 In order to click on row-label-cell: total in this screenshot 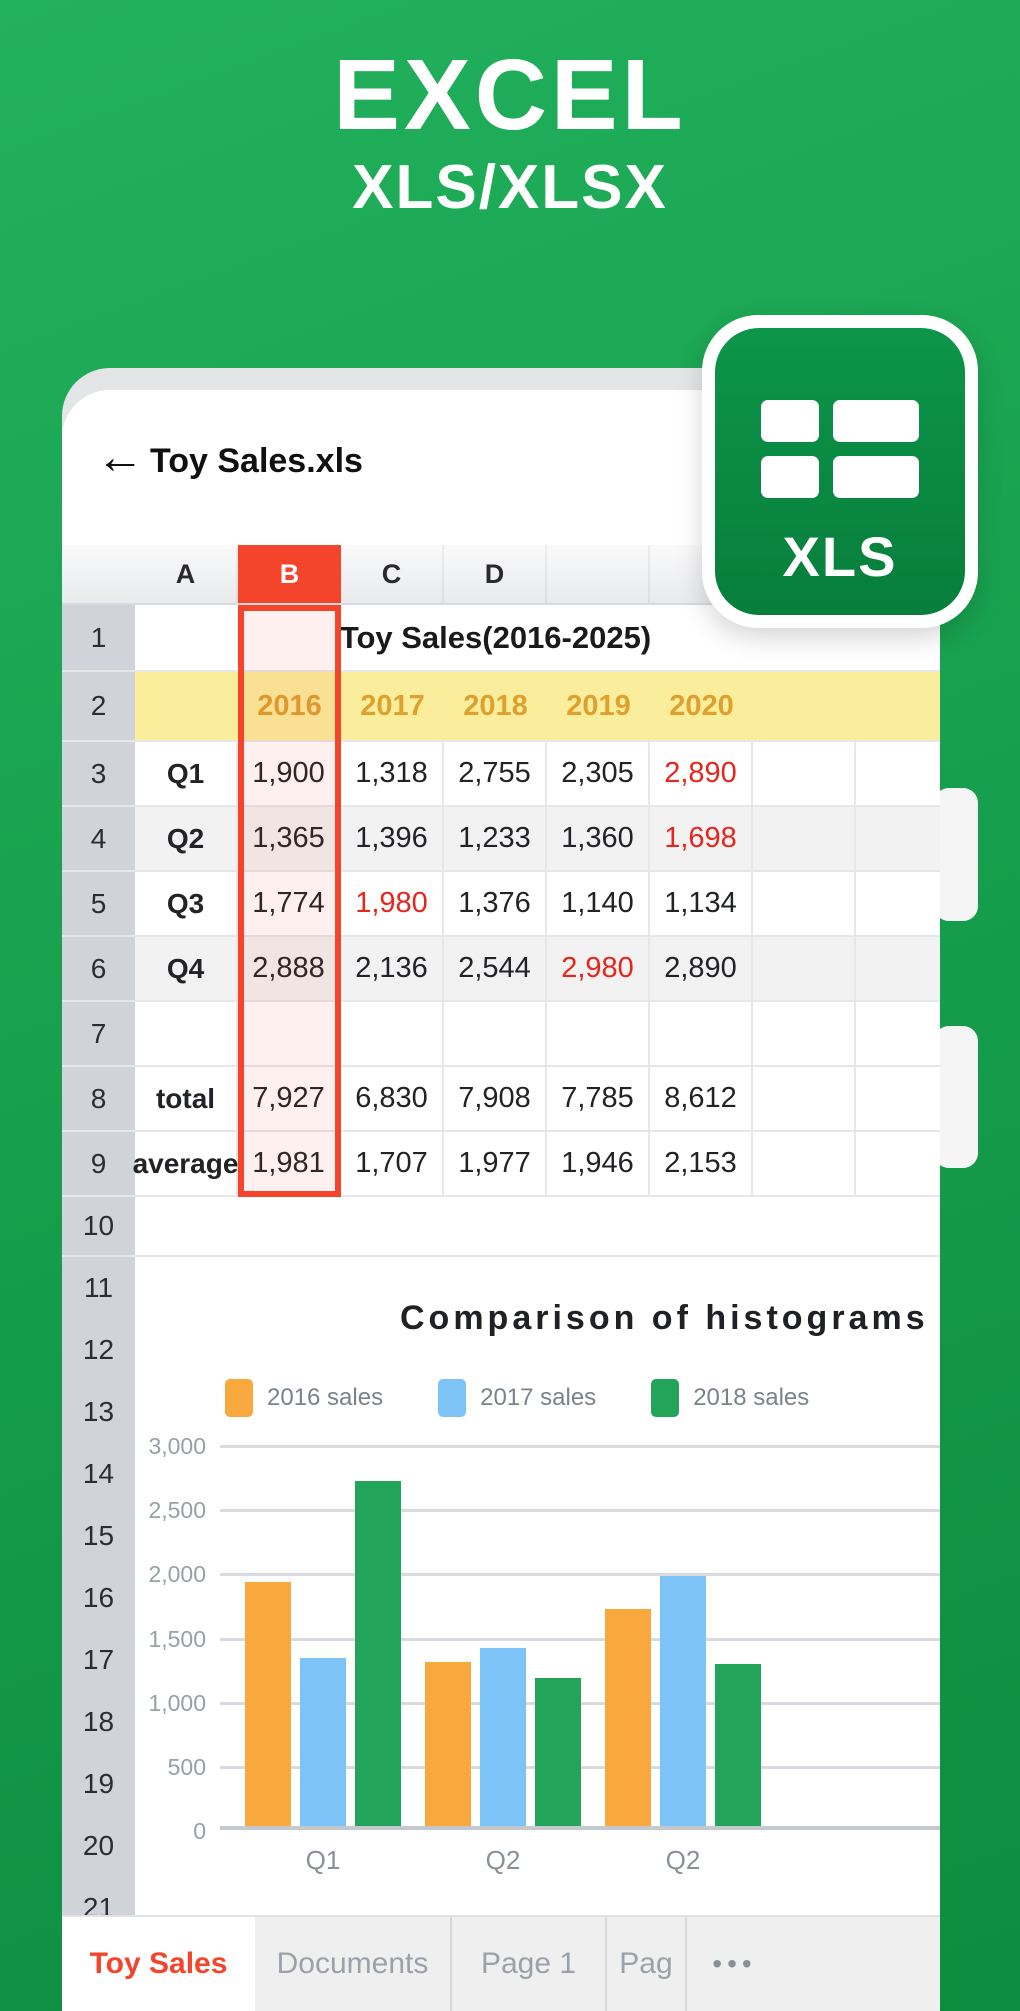, I will do `click(186, 1098)`.